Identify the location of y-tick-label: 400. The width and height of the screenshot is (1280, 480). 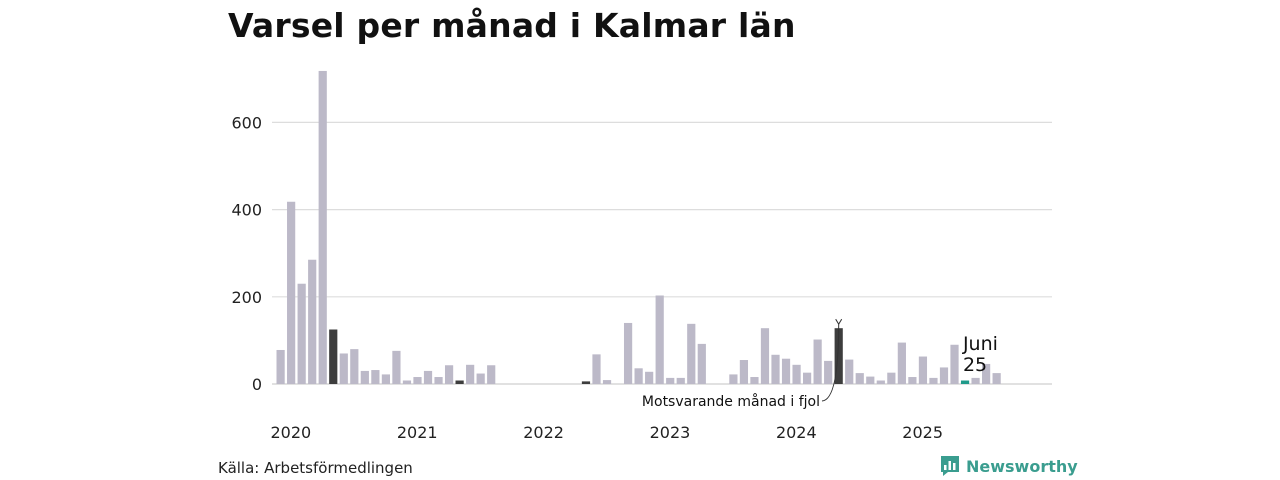
(246, 210).